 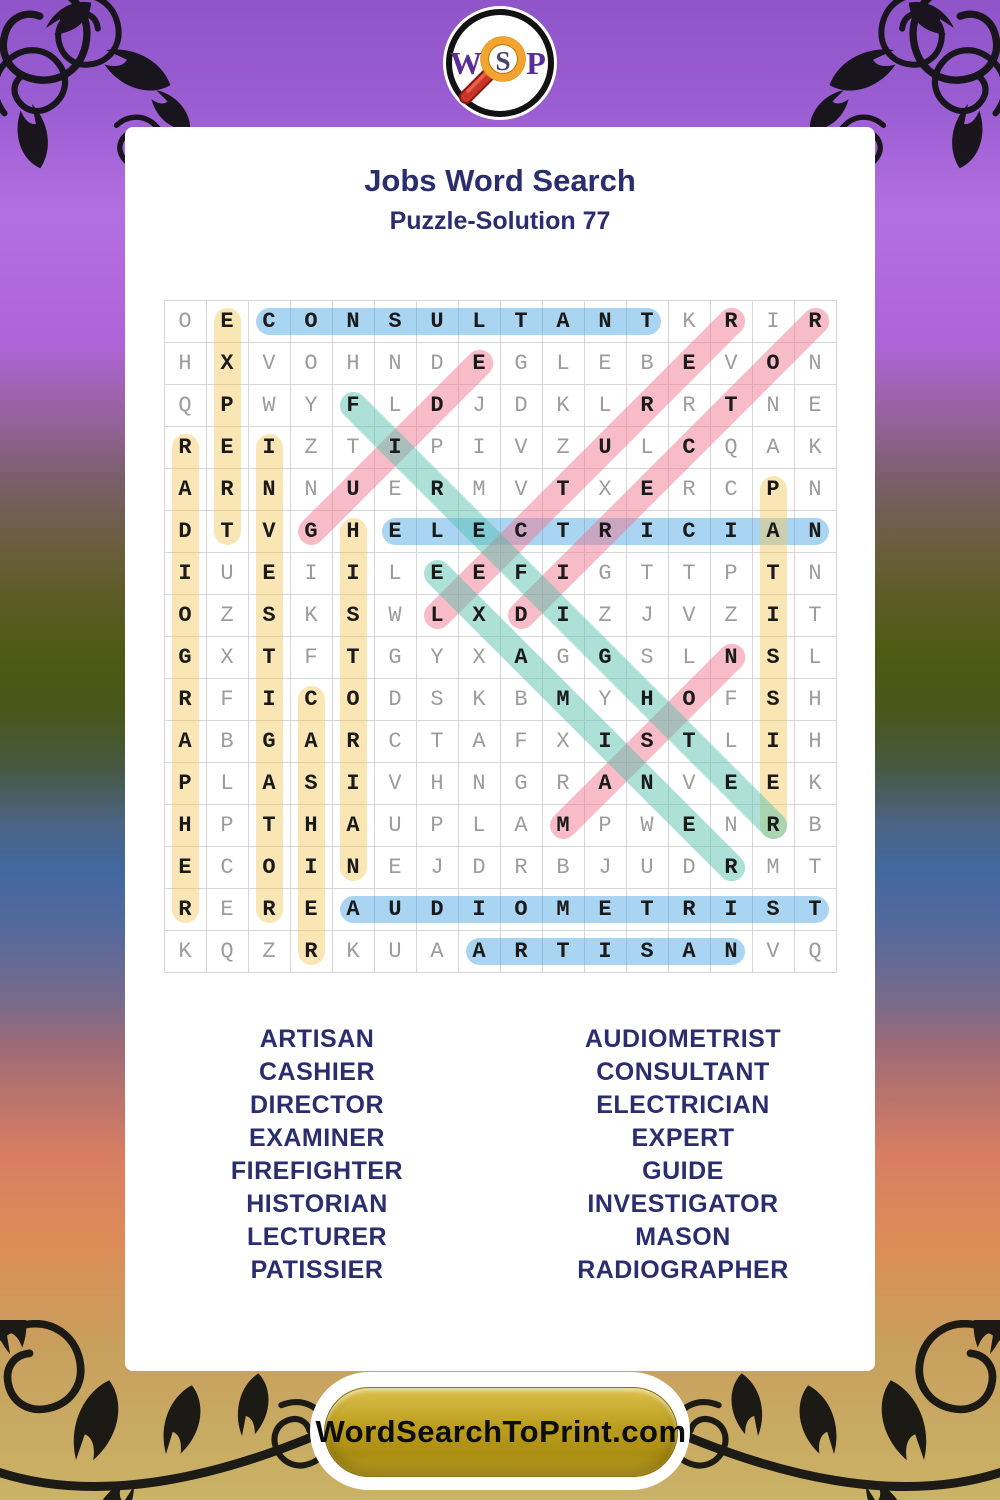 What do you see at coordinates (316, 1072) in the screenshot?
I see `word-list-item: CASHIER` at bounding box center [316, 1072].